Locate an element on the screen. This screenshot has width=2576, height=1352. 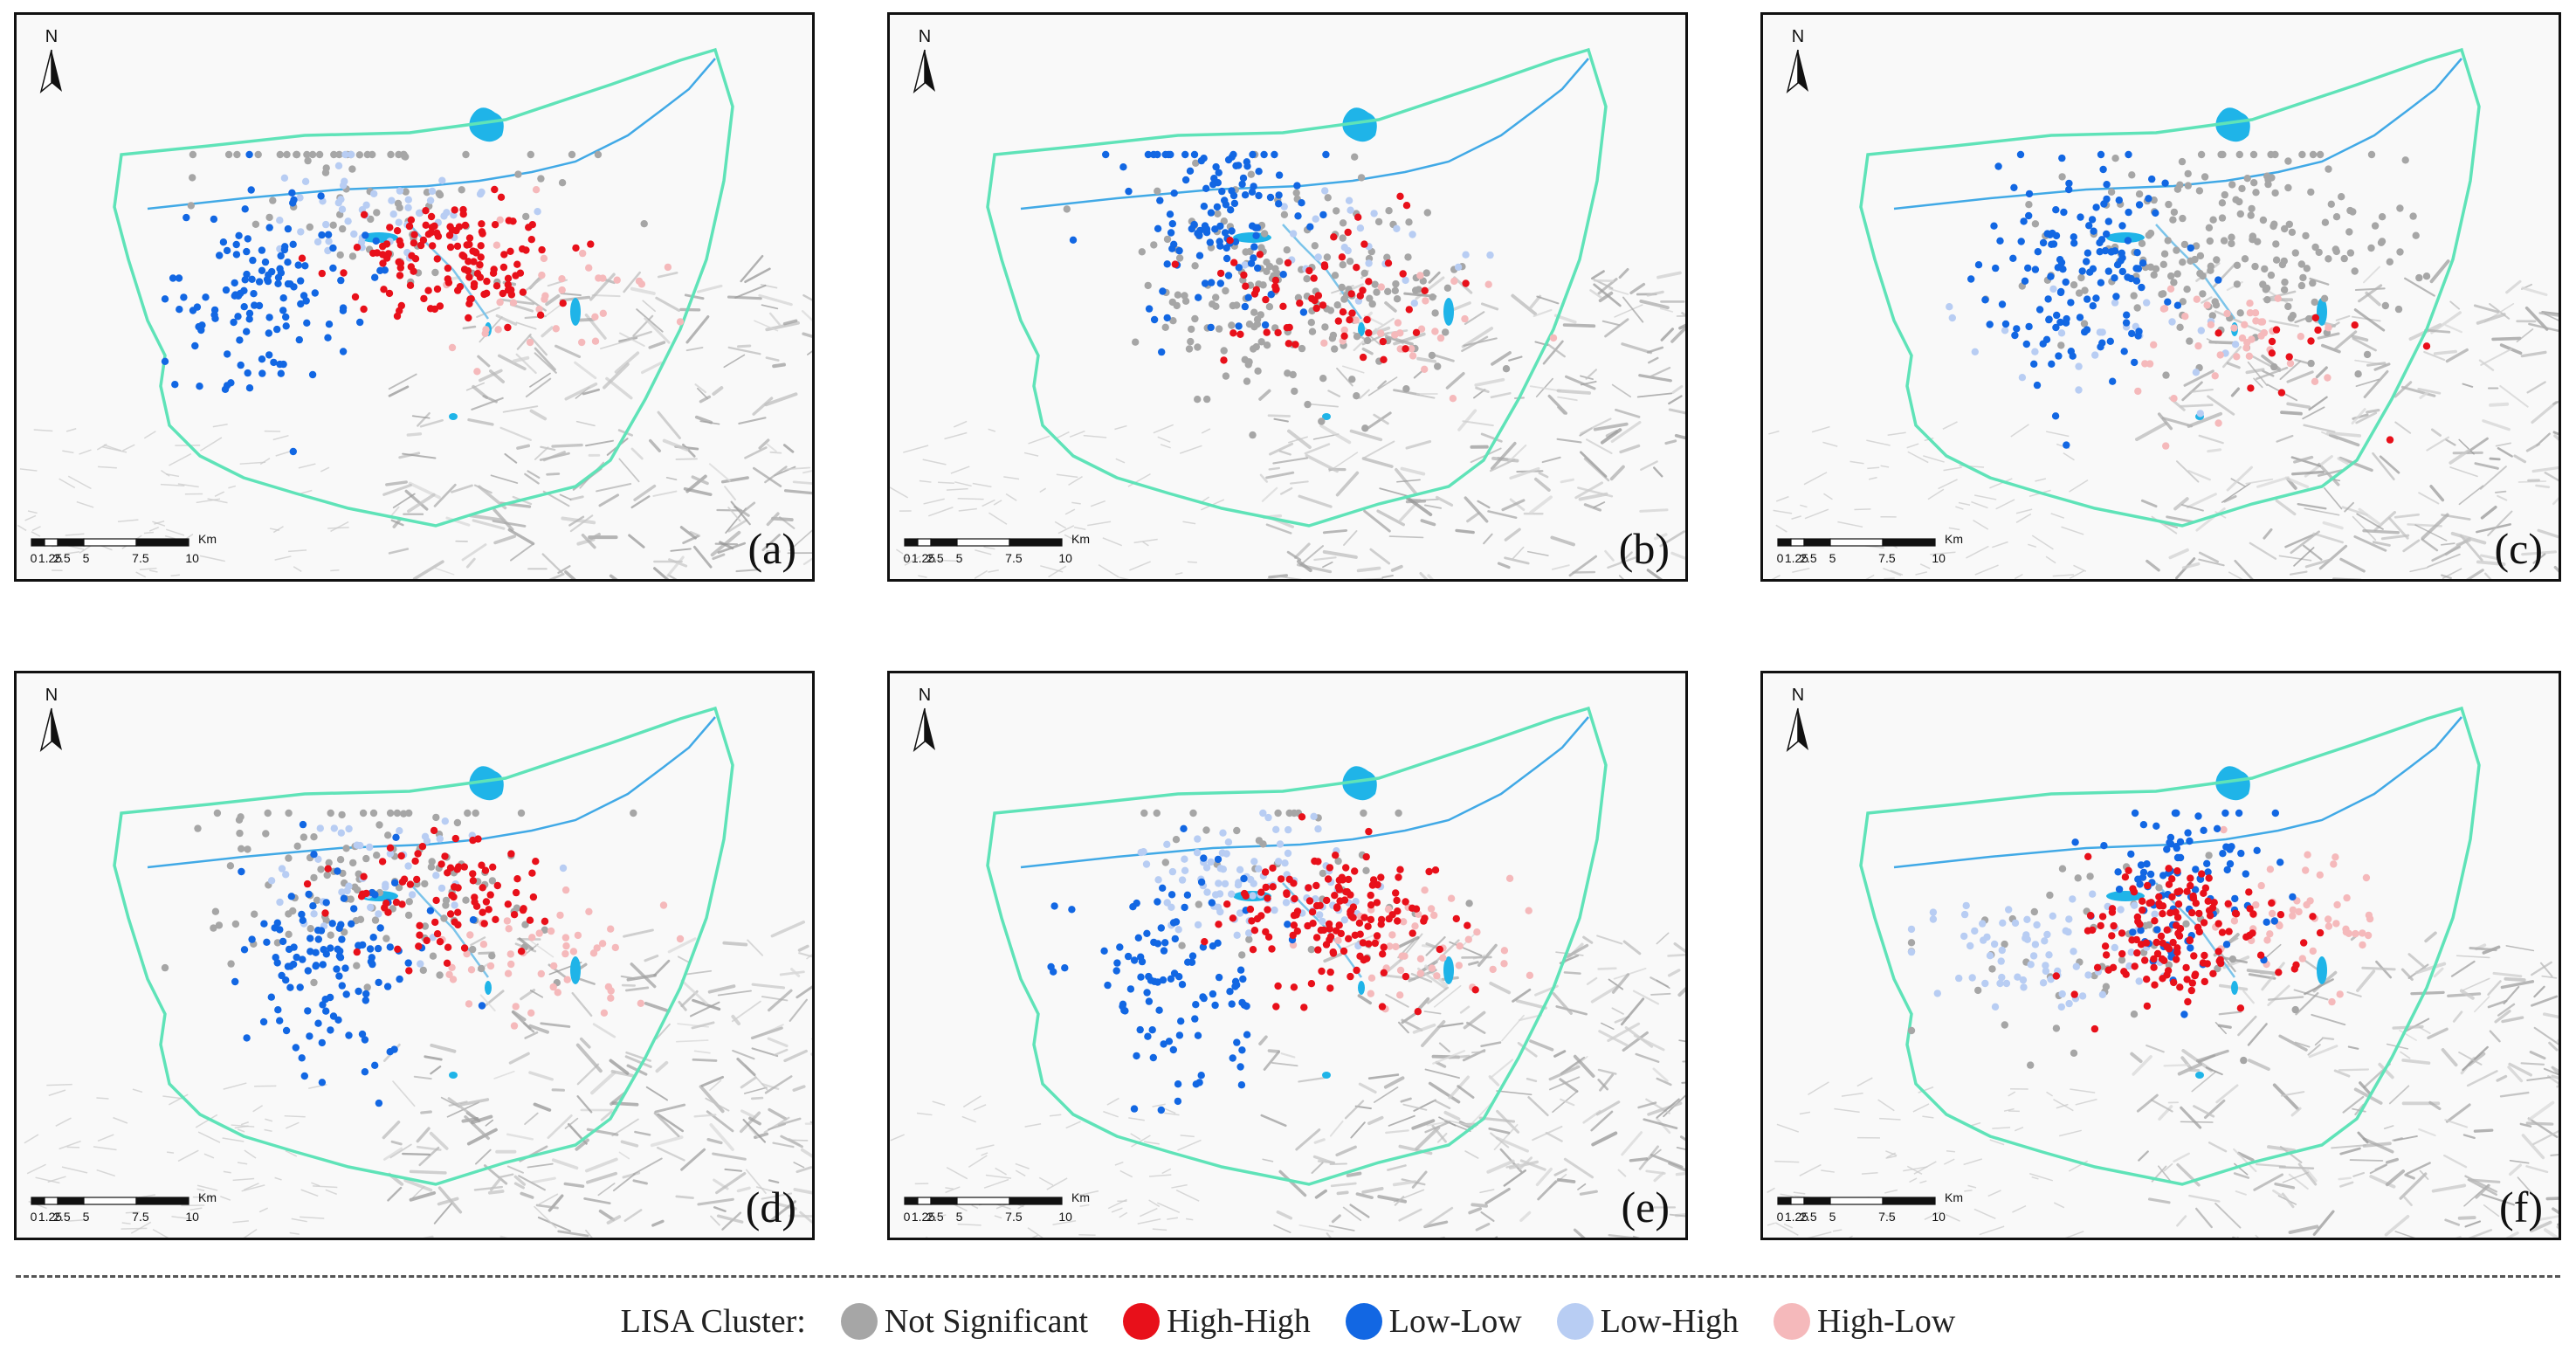
north-label: N is located at coordinates (925, 695).